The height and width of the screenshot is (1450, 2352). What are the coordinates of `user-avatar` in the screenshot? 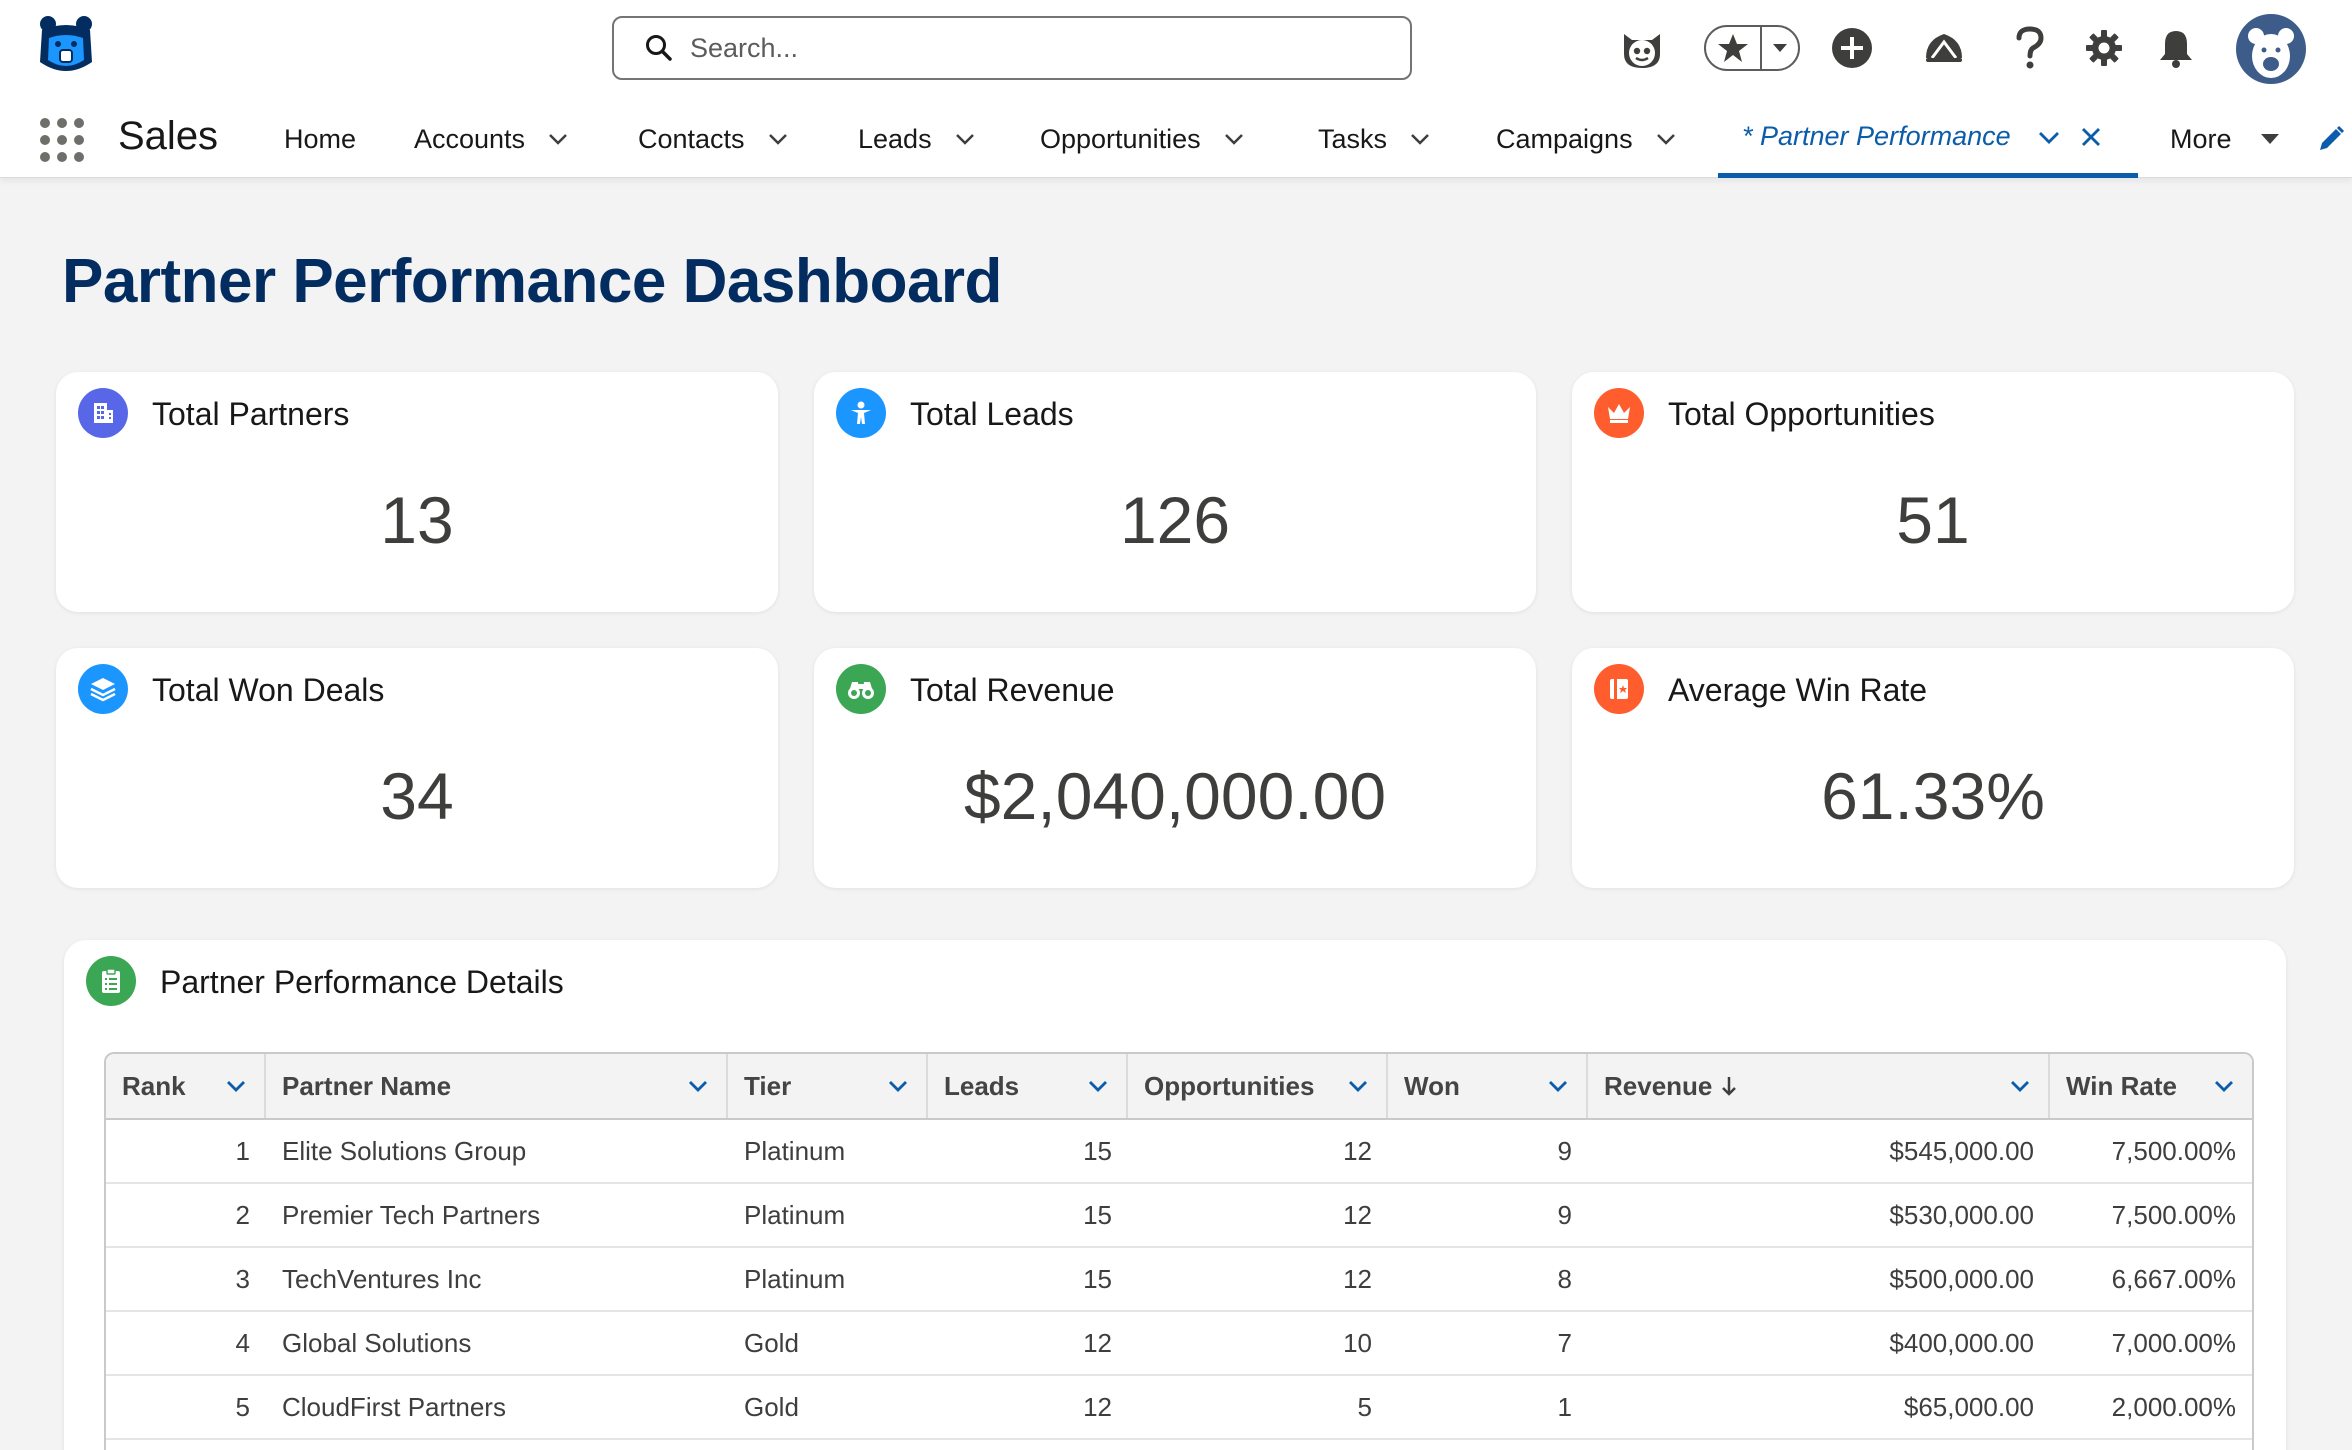 It's located at (2271, 49).